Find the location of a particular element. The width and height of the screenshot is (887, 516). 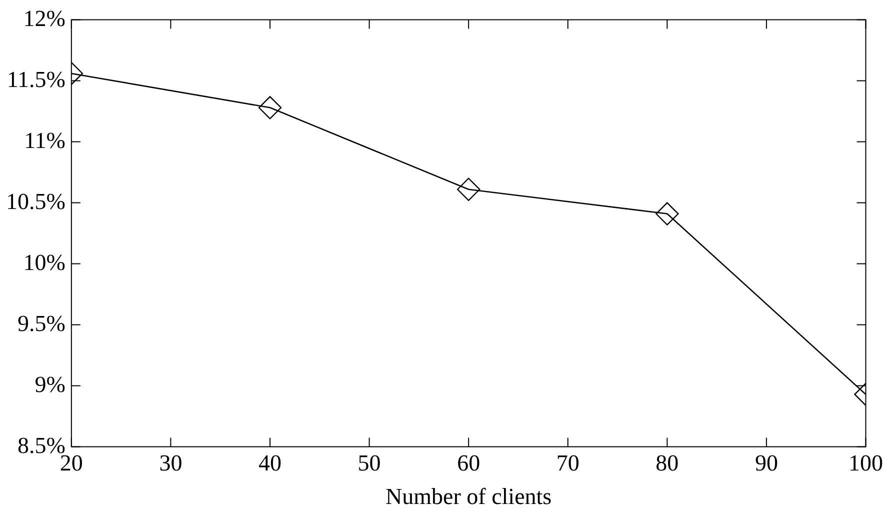

y-tick-label: 11.5% is located at coordinates (36, 79).